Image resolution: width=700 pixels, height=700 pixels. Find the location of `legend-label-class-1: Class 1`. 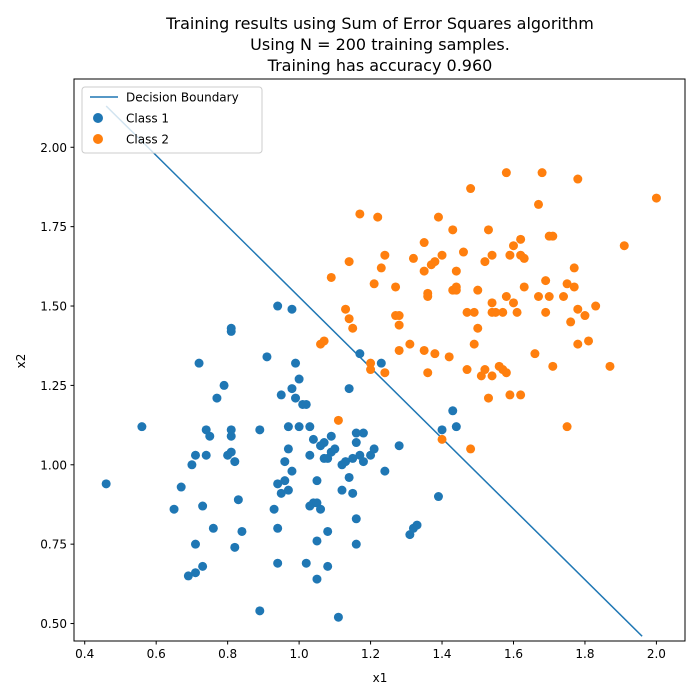

legend-label-class-1: Class 1 is located at coordinates (147, 119).